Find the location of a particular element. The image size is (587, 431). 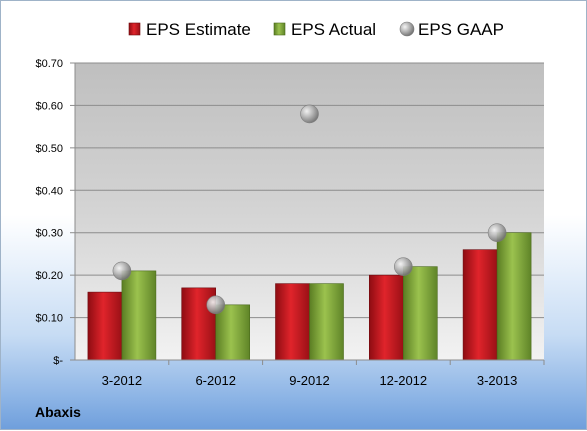

y-tick-label: $- is located at coordinates (58, 361).